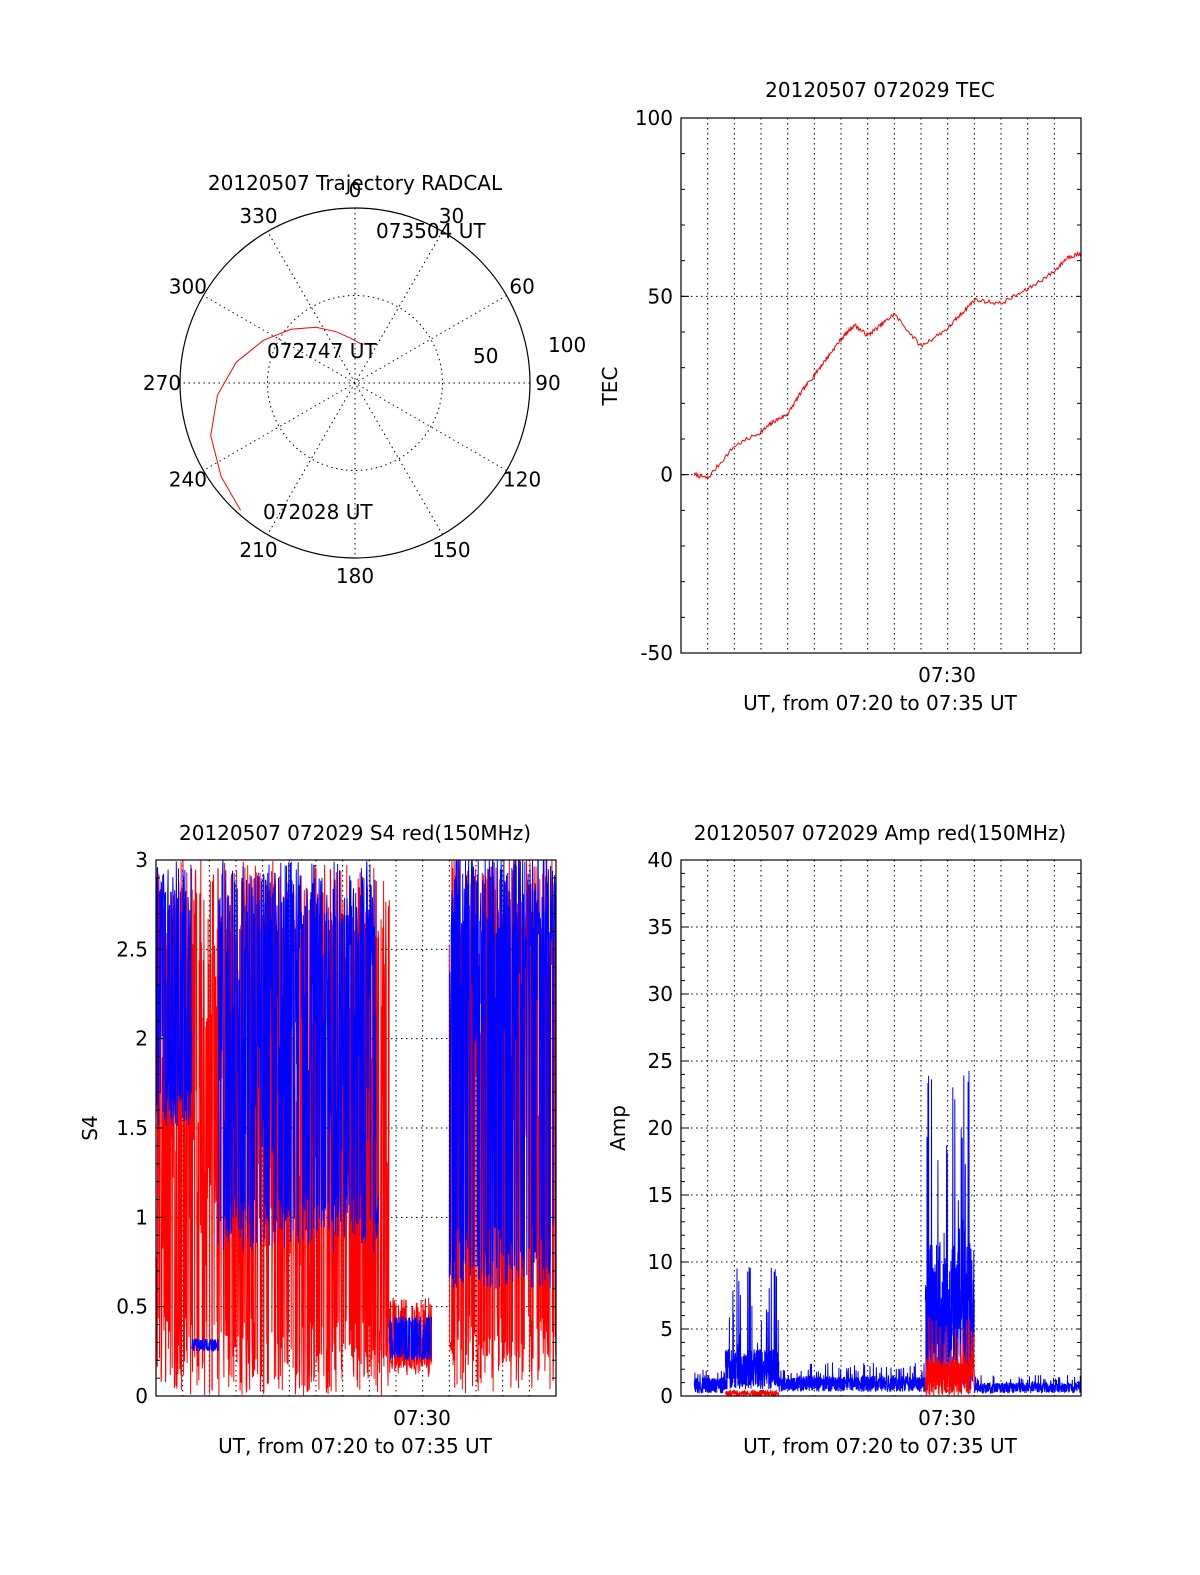  What do you see at coordinates (656, 653) in the screenshot?
I see `y-tick-label: -50` at bounding box center [656, 653].